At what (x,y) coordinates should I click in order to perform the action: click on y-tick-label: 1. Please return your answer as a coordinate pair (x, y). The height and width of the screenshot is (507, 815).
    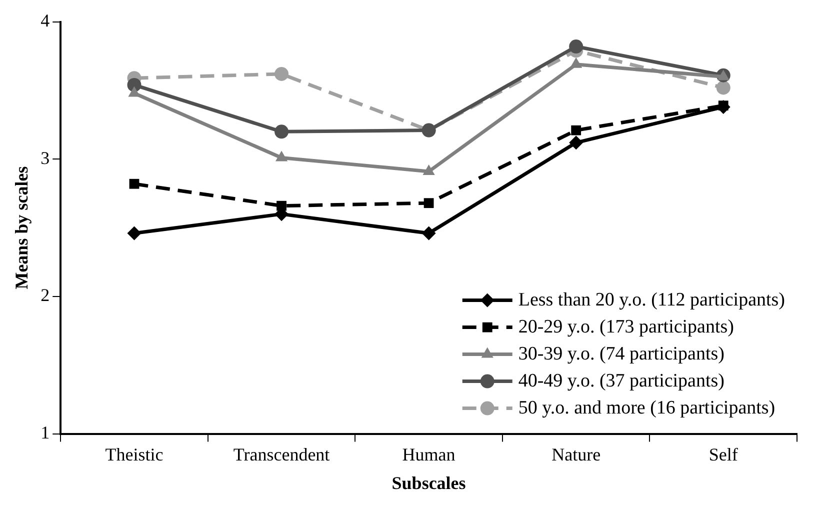
    Looking at the image, I should click on (45, 432).